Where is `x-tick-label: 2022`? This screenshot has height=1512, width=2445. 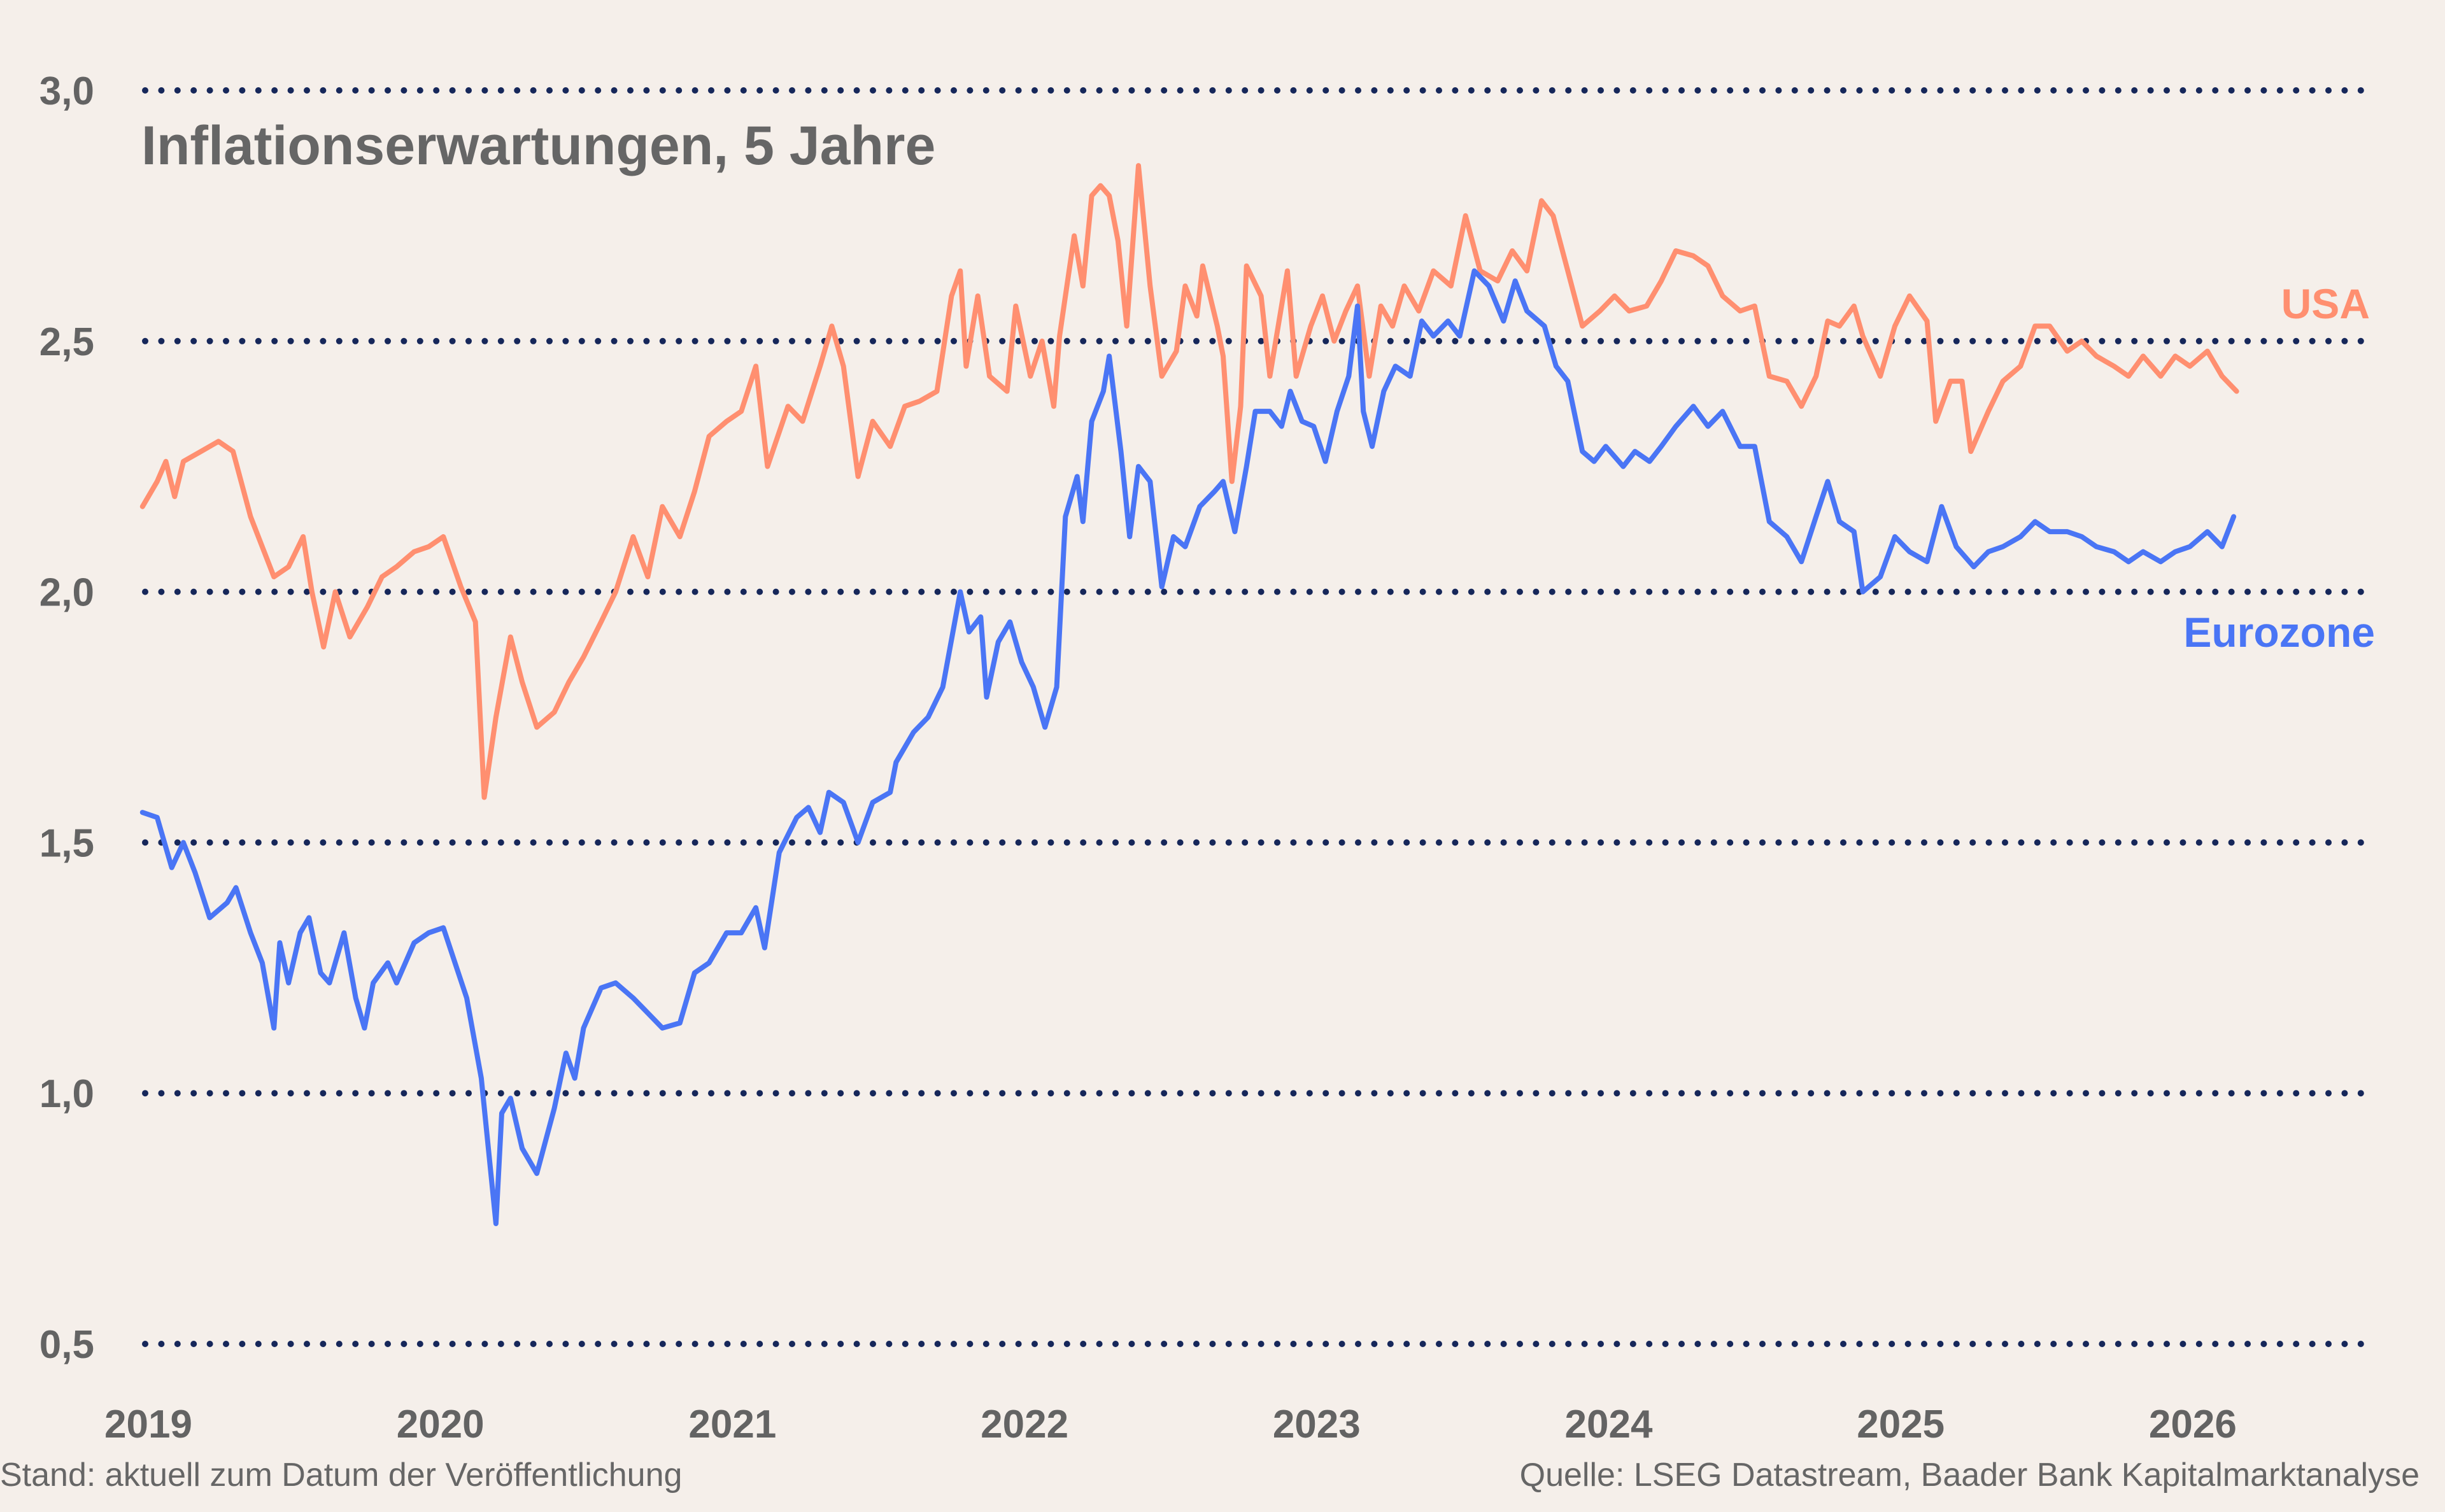
x-tick-label: 2022 is located at coordinates (1024, 1424).